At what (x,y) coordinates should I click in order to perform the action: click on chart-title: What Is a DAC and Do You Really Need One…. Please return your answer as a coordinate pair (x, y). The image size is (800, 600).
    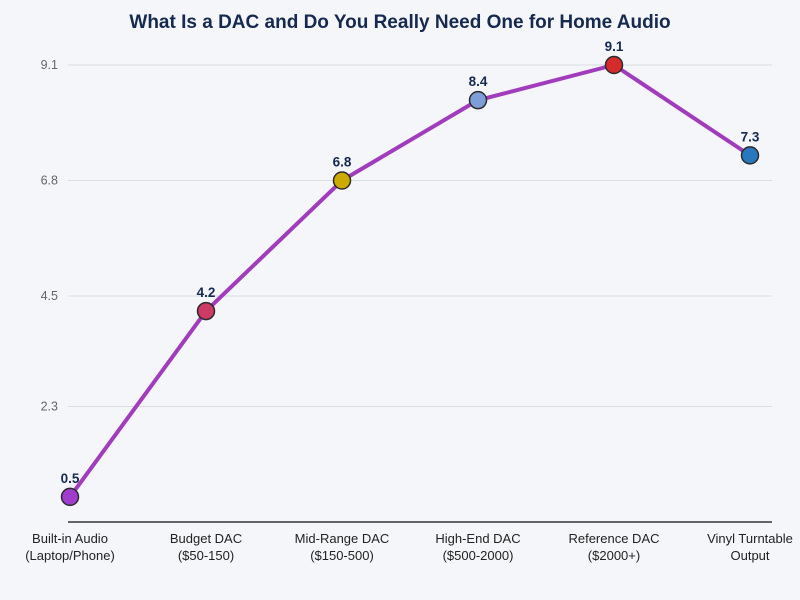
    Looking at the image, I should click on (400, 22).